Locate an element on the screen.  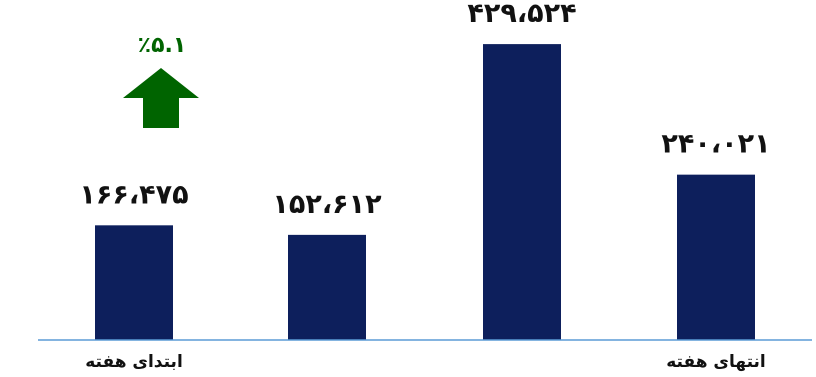
value-label-2: ۱۵۲،۶۱۲ is located at coordinates (327, 204).